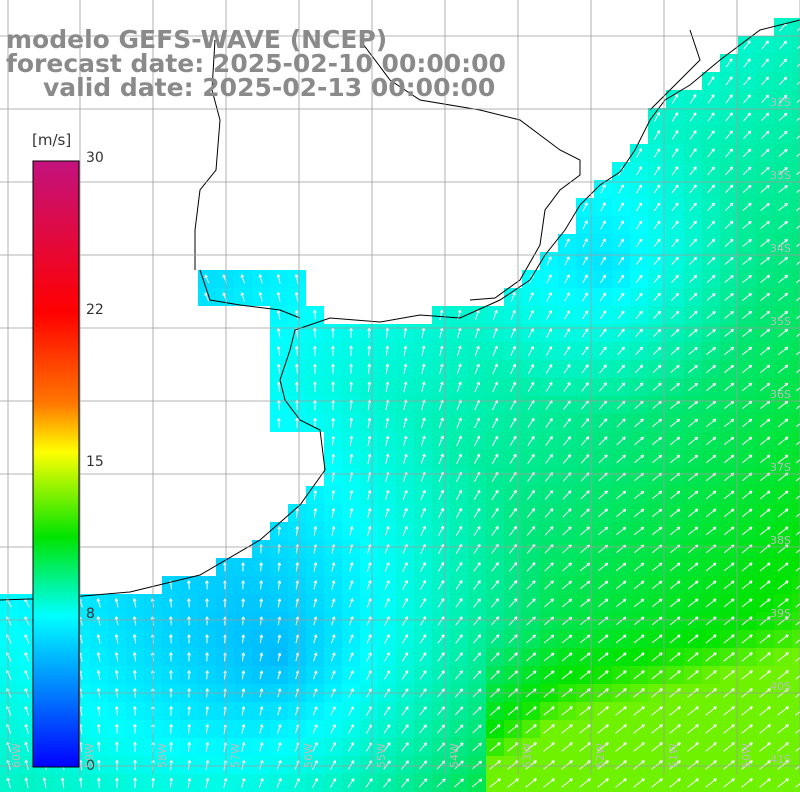  I want to click on lon-label: 56W, so click(308, 755).